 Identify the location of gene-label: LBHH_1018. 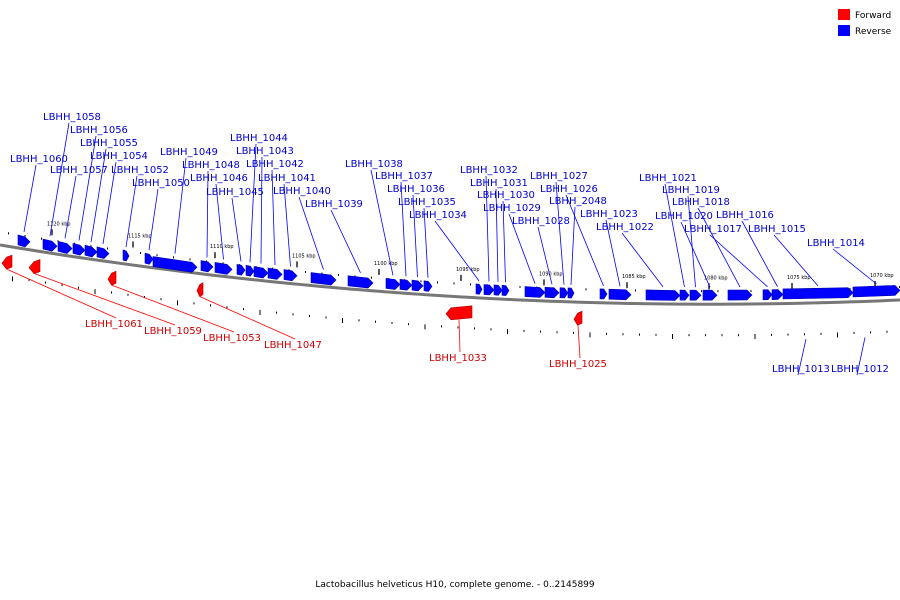
(701, 202).